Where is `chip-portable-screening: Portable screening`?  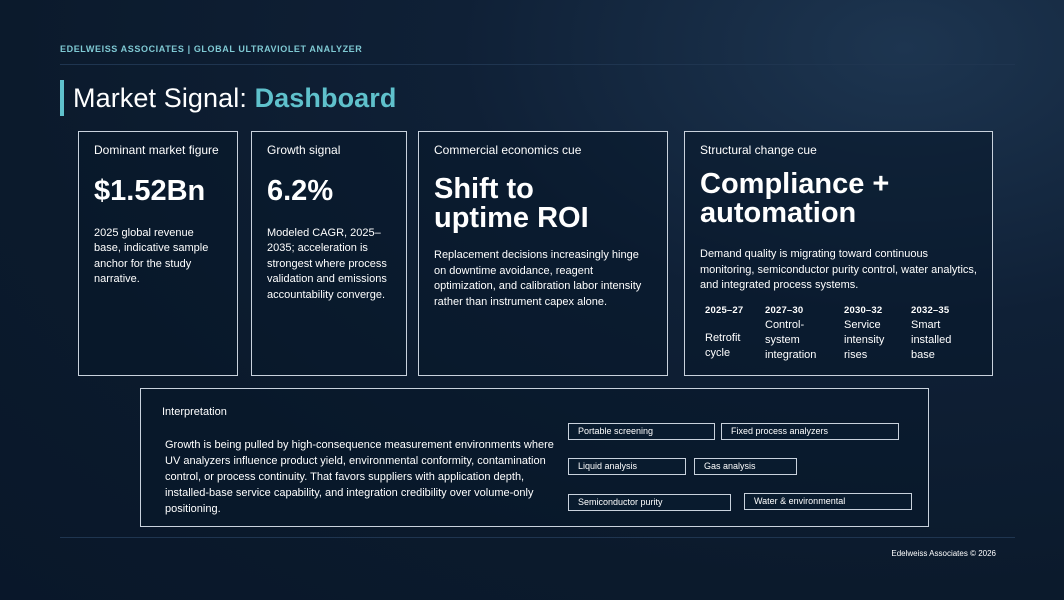
chip-portable-screening: Portable screening is located at coordinates (641, 431).